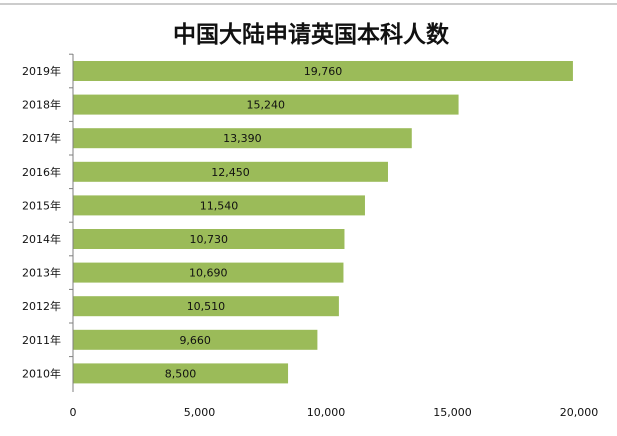 Image resolution: width=617 pixels, height=436 pixels. What do you see at coordinates (41, 205) in the screenshot?
I see `y-category-label: 2015年` at bounding box center [41, 205].